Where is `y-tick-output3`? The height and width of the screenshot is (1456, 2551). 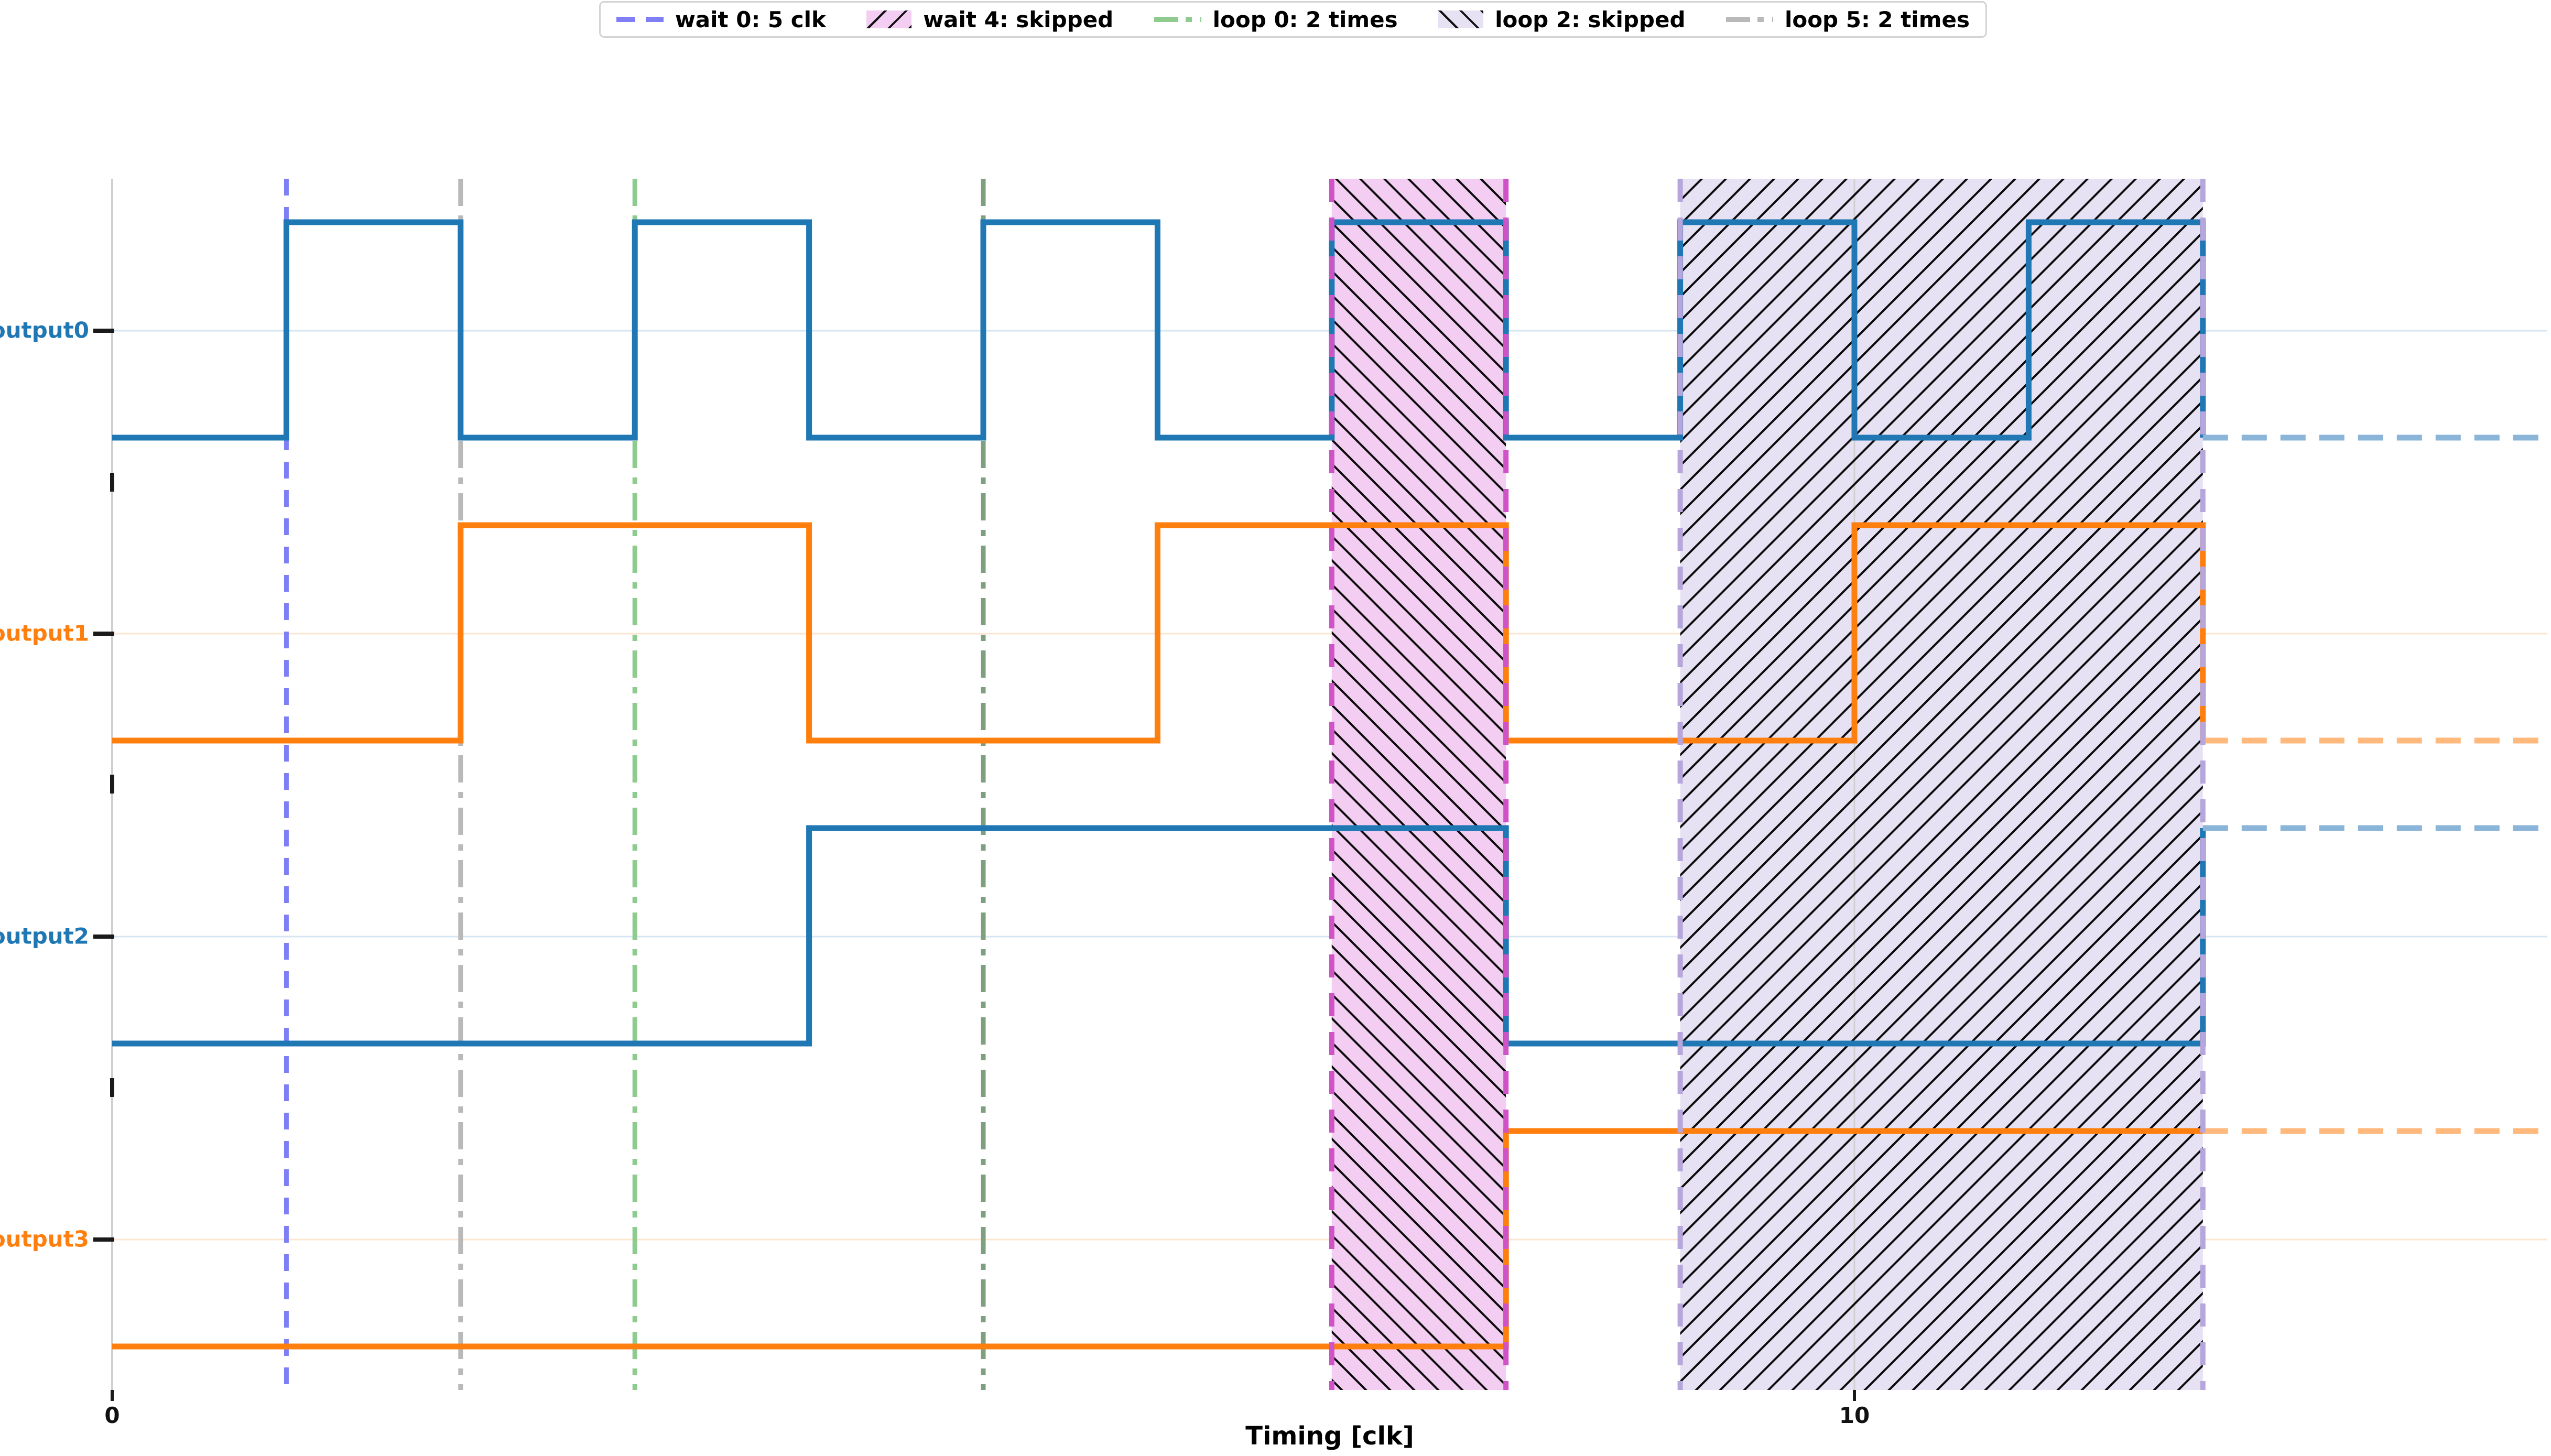 y-tick-output3 is located at coordinates (104, 1240).